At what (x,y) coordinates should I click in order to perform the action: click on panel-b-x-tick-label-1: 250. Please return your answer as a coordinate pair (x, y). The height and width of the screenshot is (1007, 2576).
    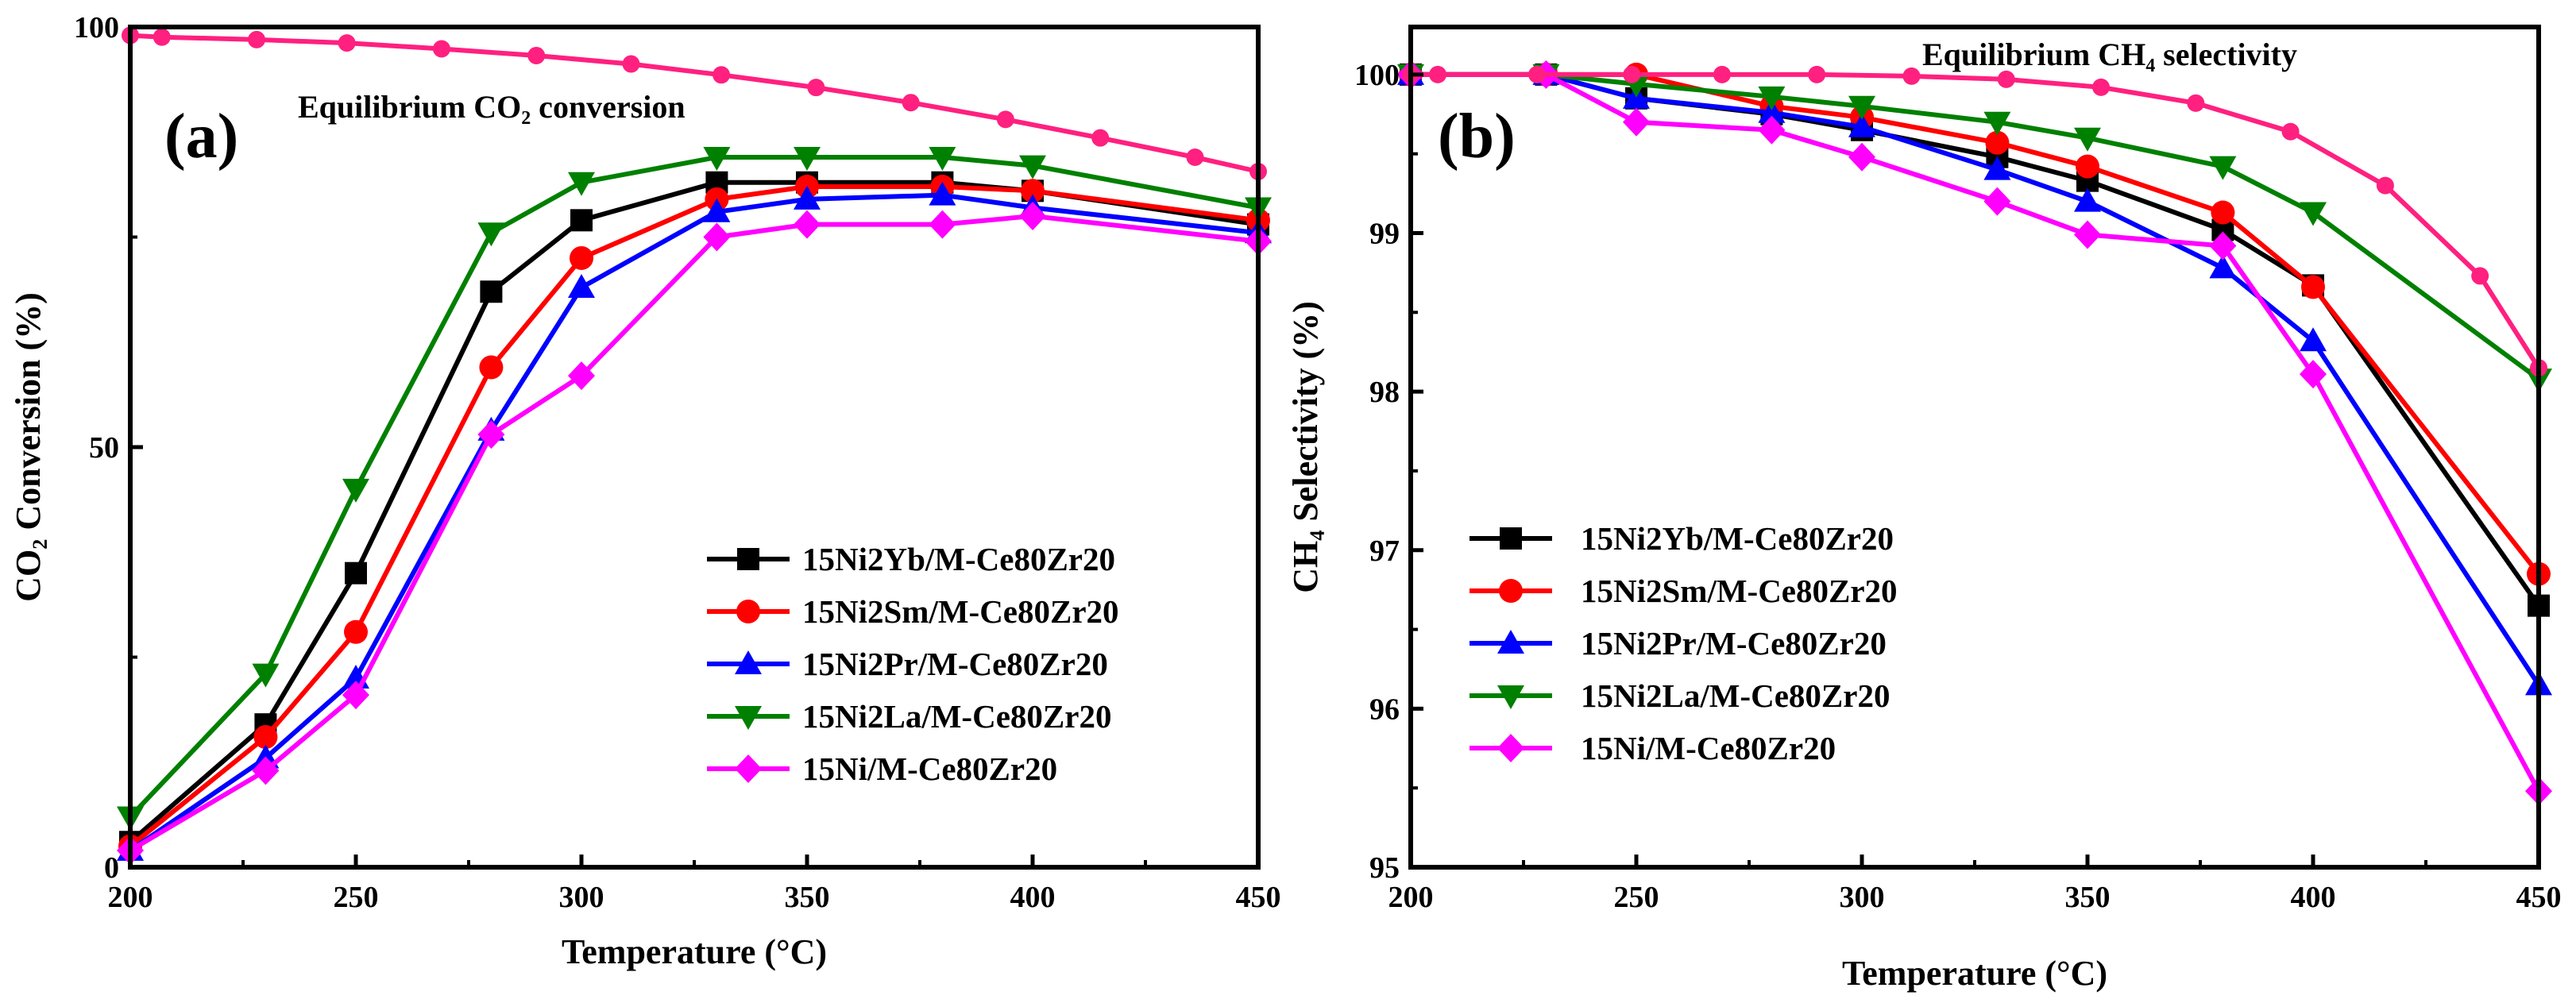
    Looking at the image, I should click on (1636, 897).